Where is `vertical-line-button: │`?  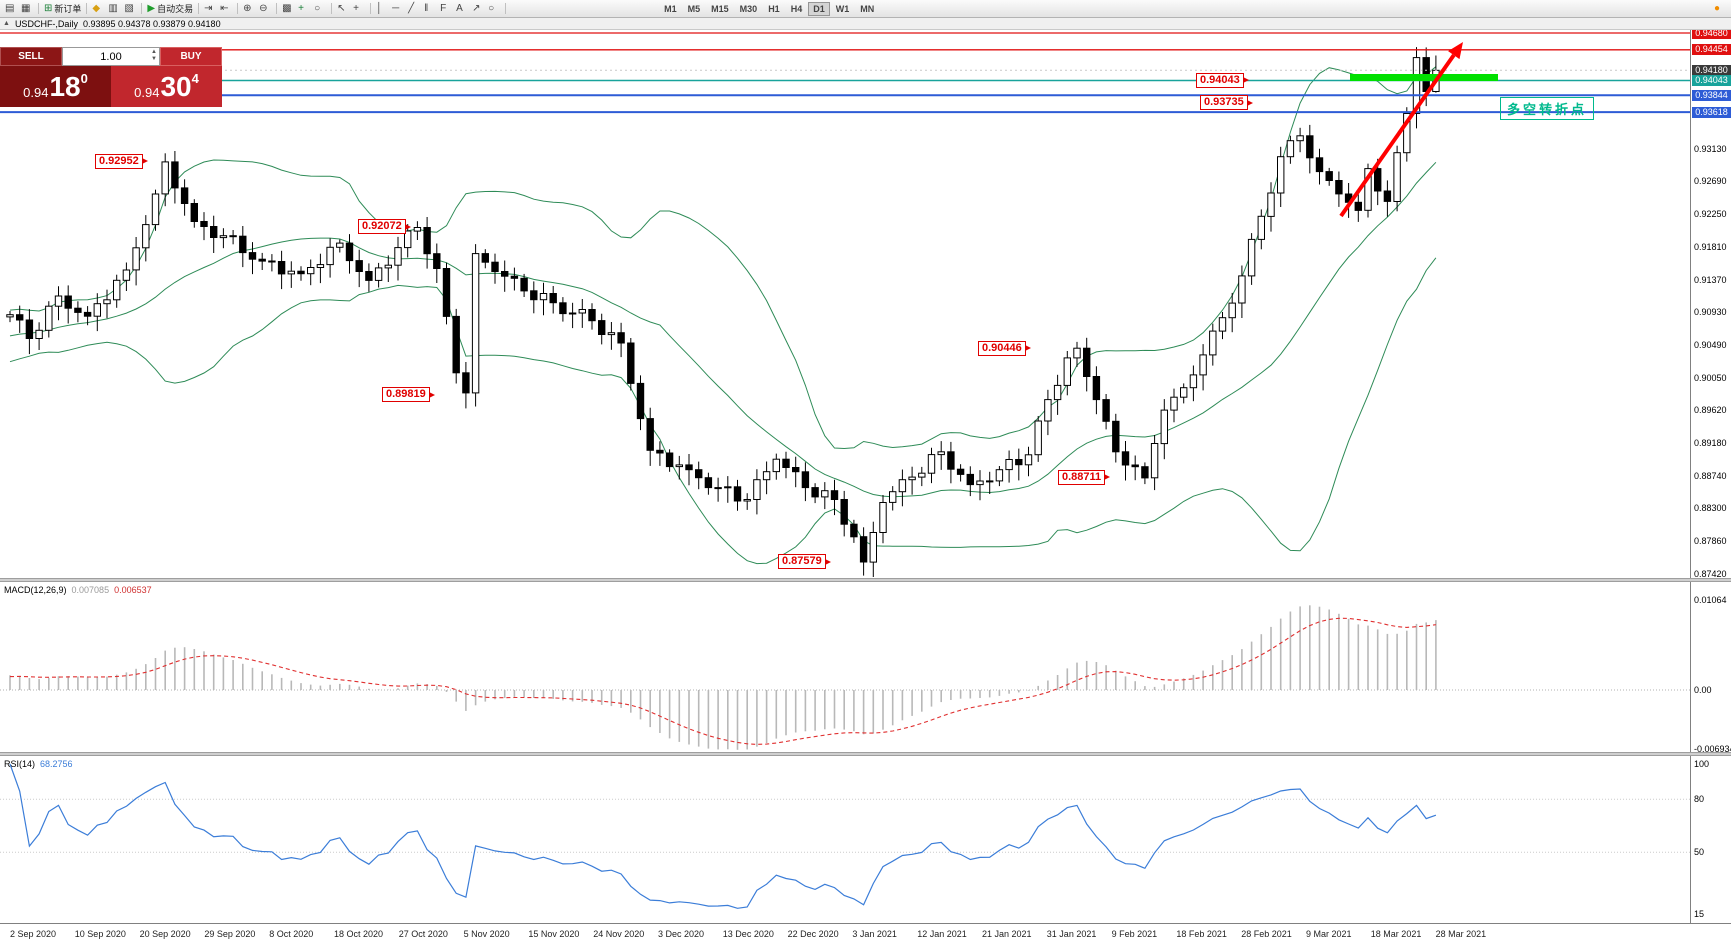
vertical-line-button: │ is located at coordinates (382, 8).